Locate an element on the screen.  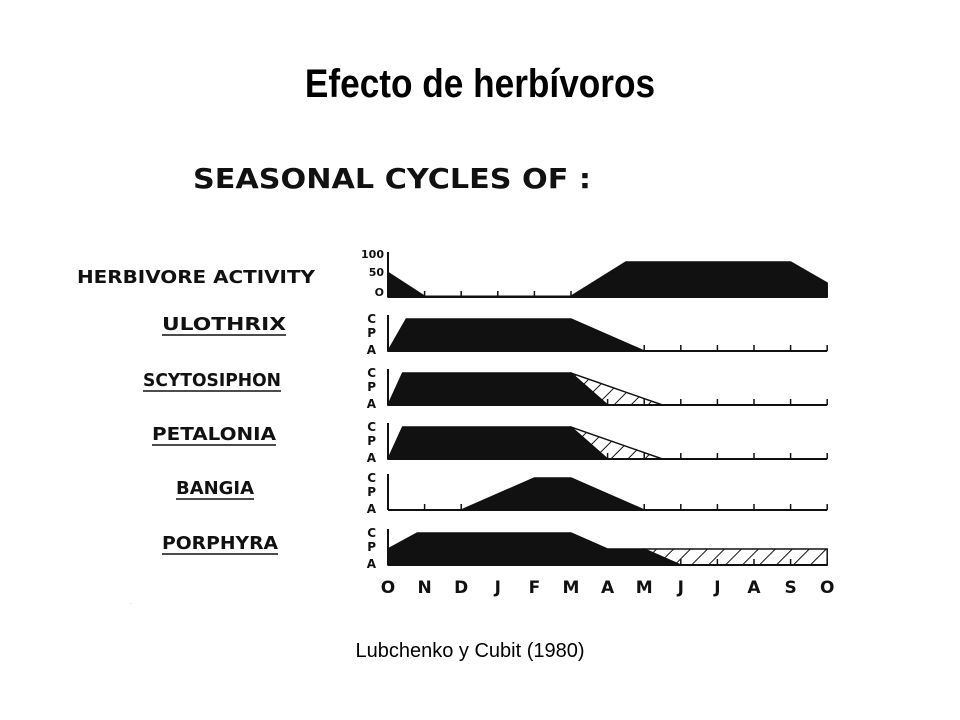
panel-petalonia: PETALONIA CPA is located at coordinates (490, 442).